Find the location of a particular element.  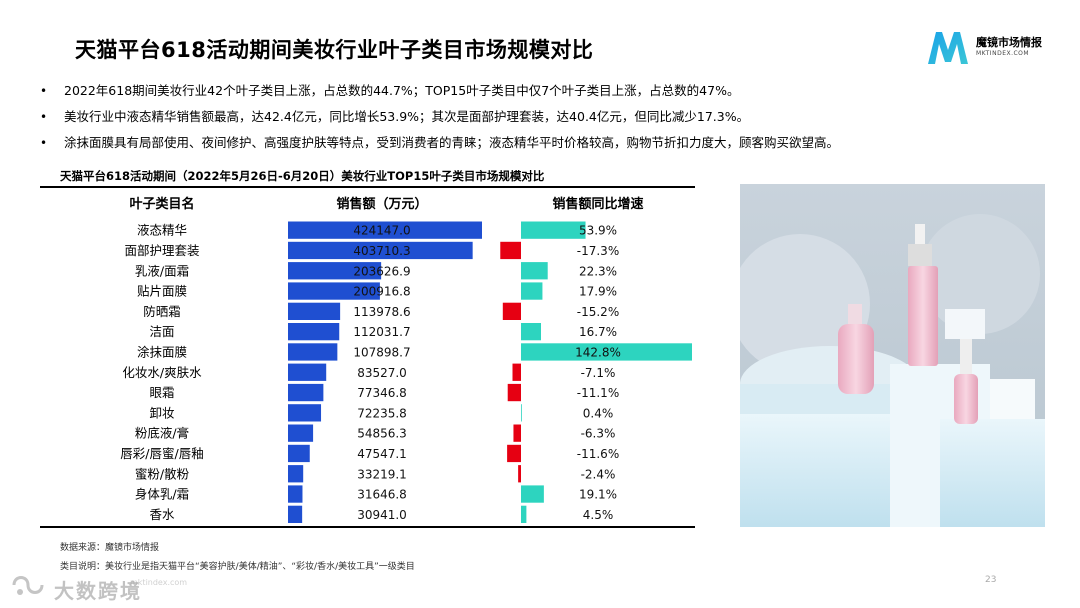

category-label: 唇彩/唇蜜/唇釉 is located at coordinates (161, 453).